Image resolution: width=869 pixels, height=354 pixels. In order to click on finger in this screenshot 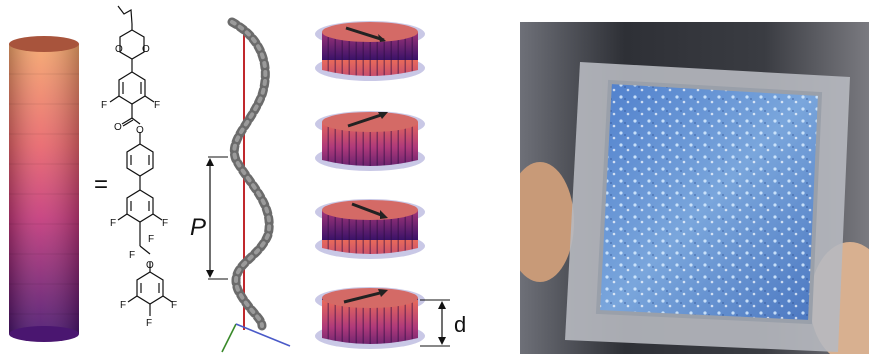, I will do `click(547, 222)`.